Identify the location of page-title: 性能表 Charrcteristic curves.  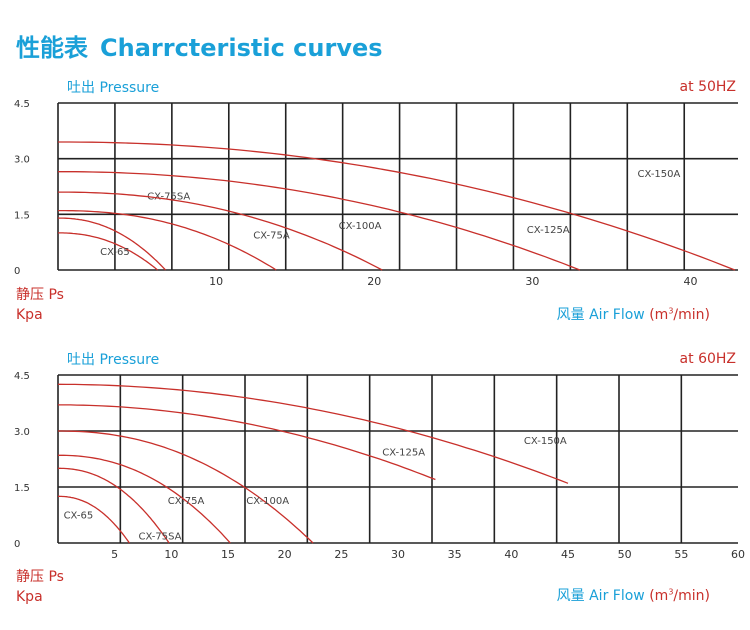
(199, 45).